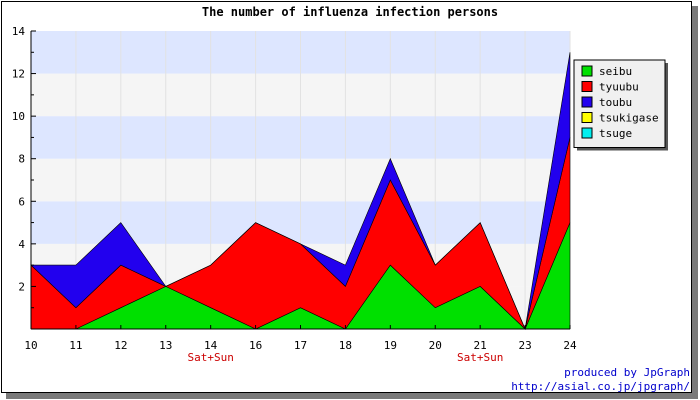 The height and width of the screenshot is (400, 700). I want to click on x-tick-label: 19, so click(390, 345).